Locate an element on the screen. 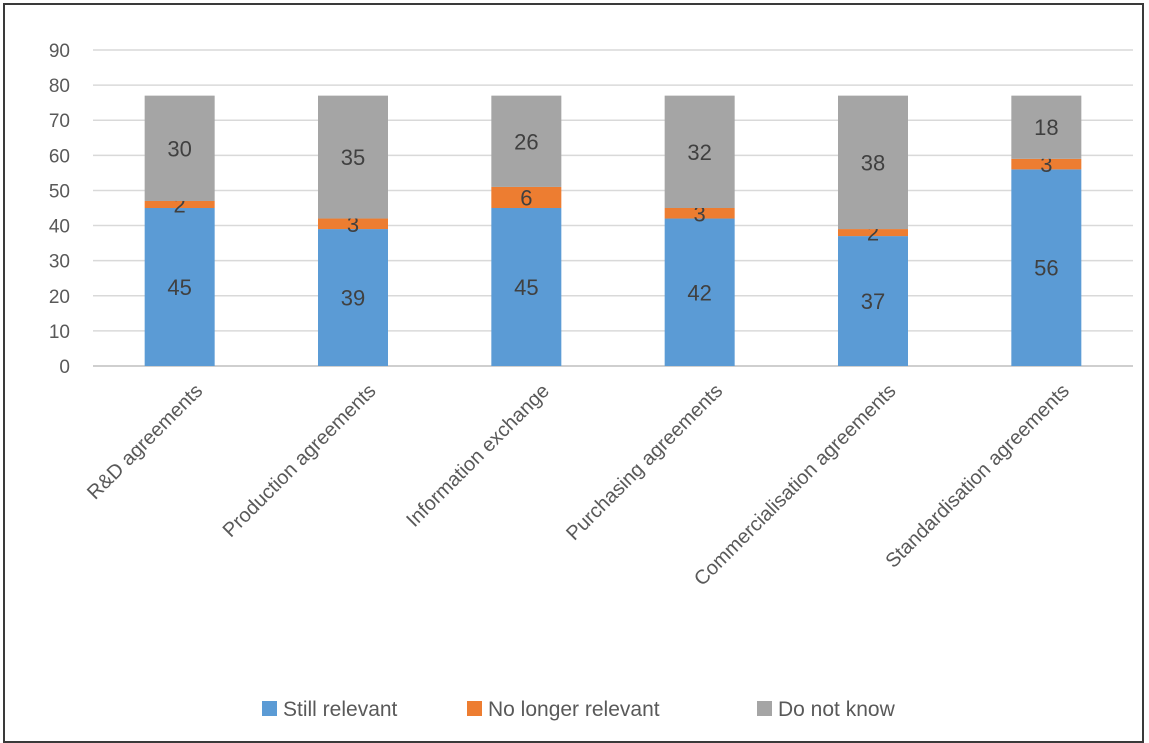 This screenshot has width=1149, height=743. y-axis: 0 10 20 30 40 50 60 70 80 90 is located at coordinates (59, 209).